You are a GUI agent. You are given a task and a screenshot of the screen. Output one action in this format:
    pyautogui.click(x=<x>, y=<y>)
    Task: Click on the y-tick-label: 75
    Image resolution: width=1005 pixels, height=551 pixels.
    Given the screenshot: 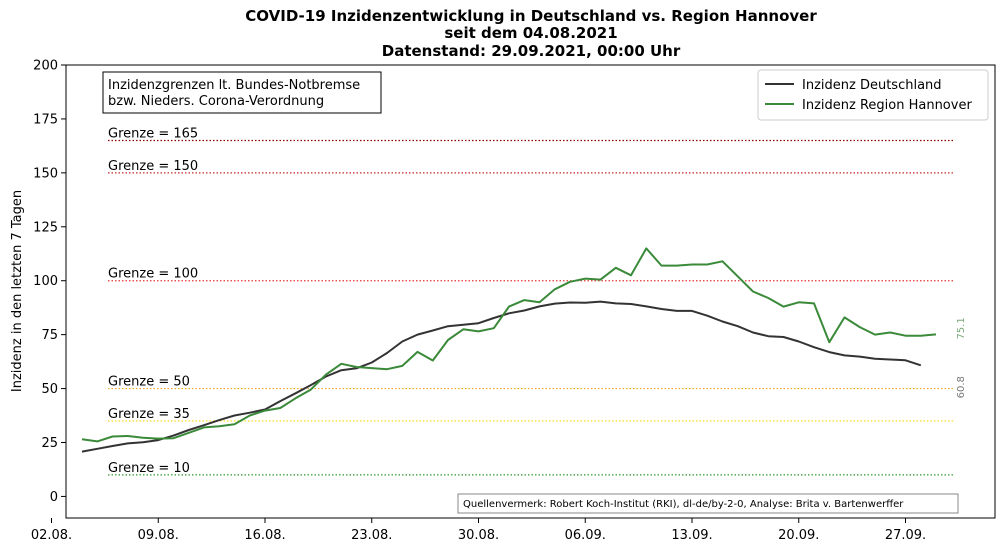 What is the action you would take?
    pyautogui.click(x=49, y=335)
    